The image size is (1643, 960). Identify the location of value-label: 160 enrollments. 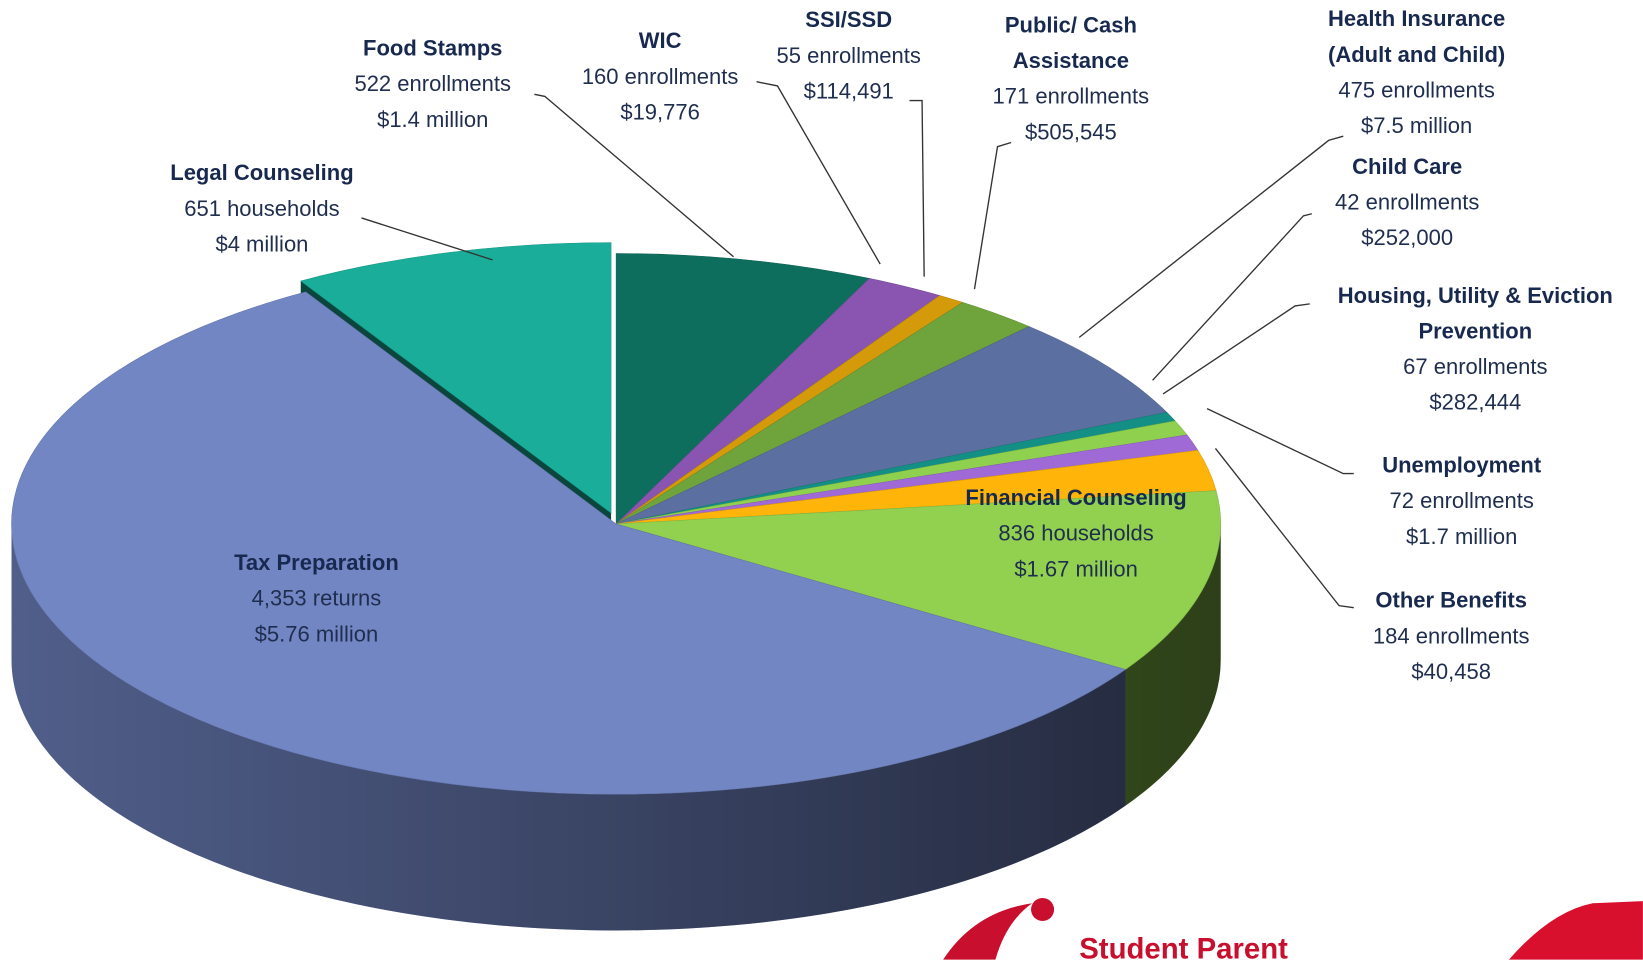
(660, 77).